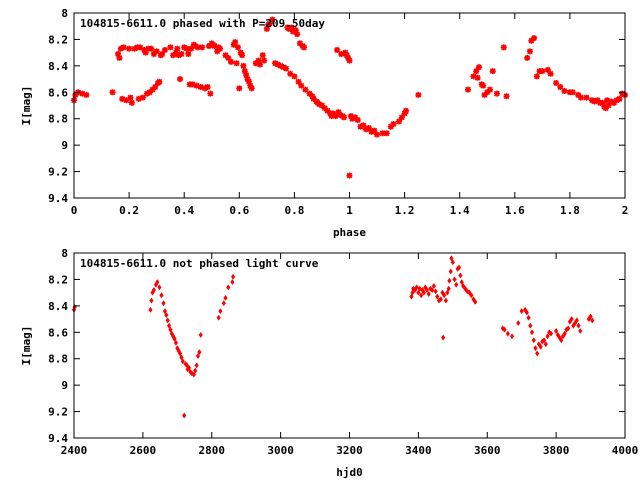  I want to click on phased-x-tick-label: 1.8, so click(570, 210).